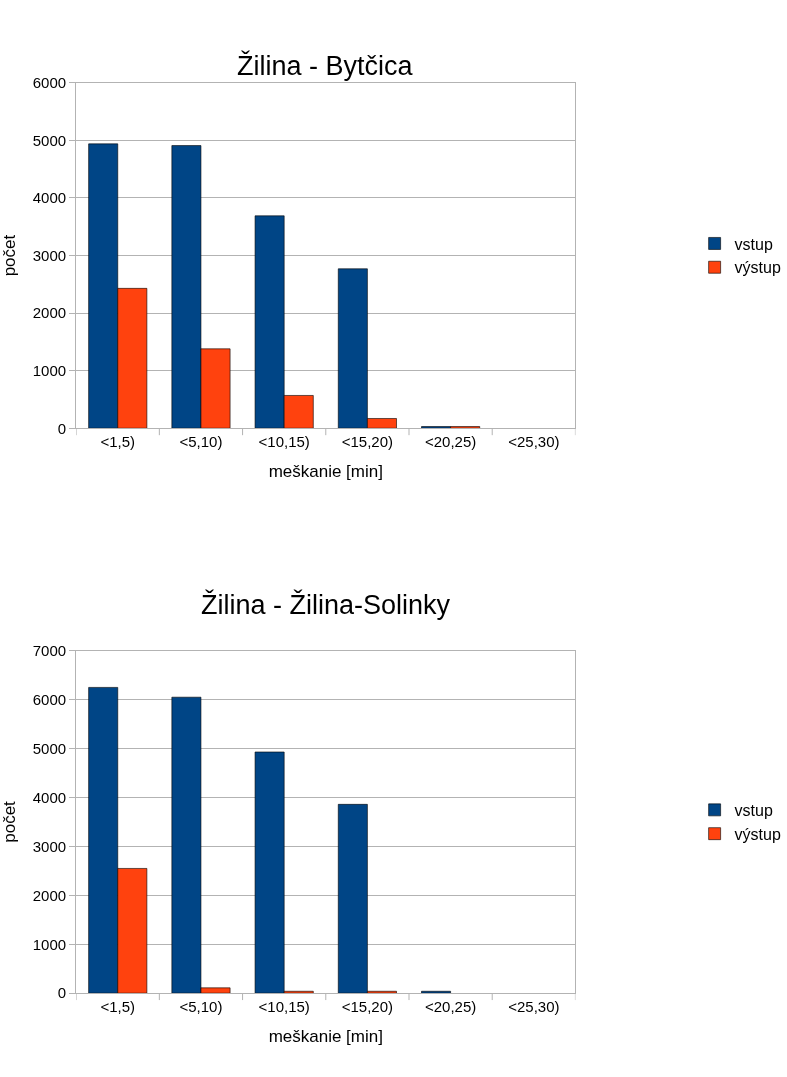 The image size is (787, 1077). Describe the element at coordinates (326, 604) in the screenshot. I see `chart-title: Žilina - Žilina-Solinky` at that location.